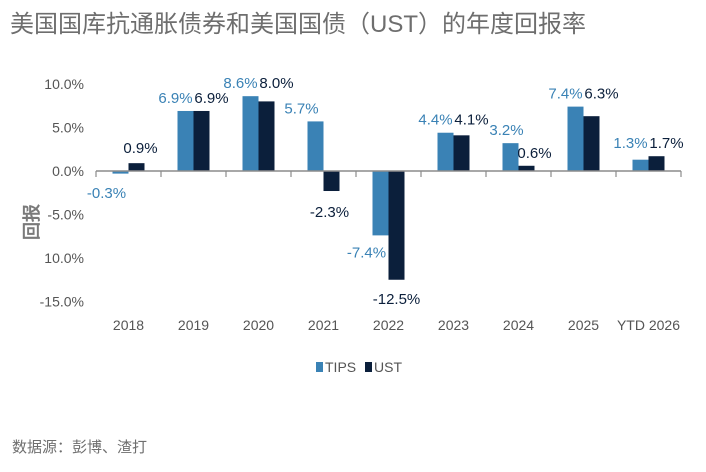 The image size is (706, 472). Describe the element at coordinates (630, 143) in the screenshot. I see `value-label-tips: 1.3%` at that location.